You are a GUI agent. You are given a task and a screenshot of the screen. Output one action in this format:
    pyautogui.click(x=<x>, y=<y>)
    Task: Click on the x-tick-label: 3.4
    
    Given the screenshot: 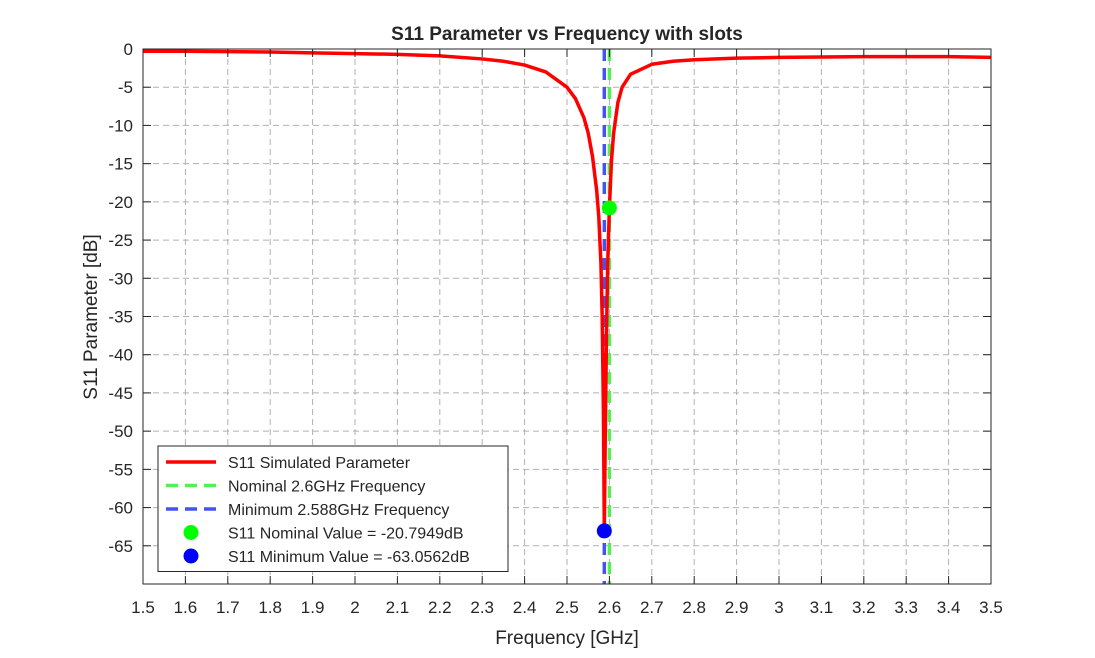 What is the action you would take?
    pyautogui.click(x=949, y=607)
    